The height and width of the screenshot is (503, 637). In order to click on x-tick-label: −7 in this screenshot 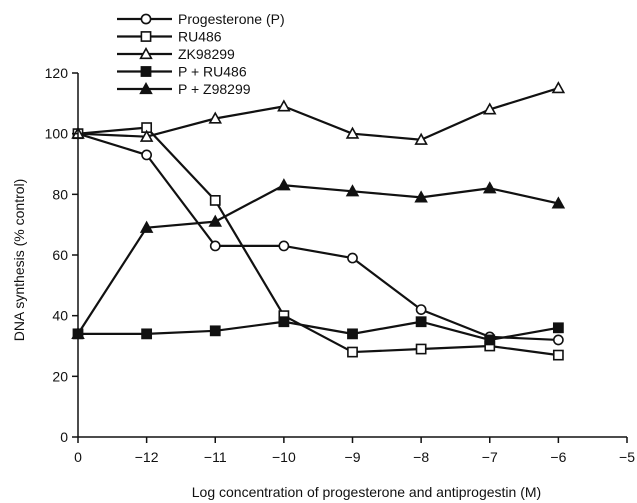, I will do `click(490, 457)`.